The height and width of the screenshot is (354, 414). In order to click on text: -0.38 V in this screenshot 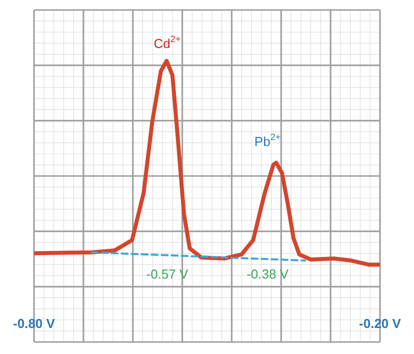, I will do `click(267, 274)`.